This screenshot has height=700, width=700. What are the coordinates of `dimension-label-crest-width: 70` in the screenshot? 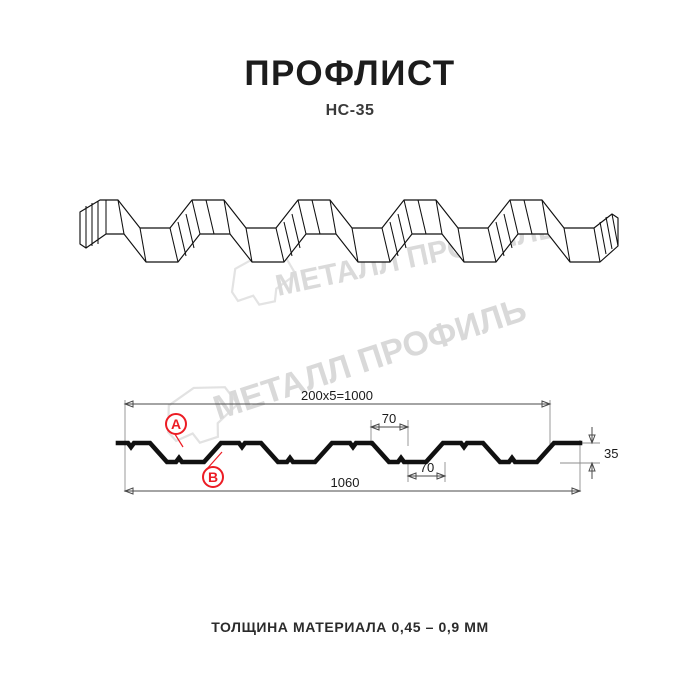 It's located at (389, 418).